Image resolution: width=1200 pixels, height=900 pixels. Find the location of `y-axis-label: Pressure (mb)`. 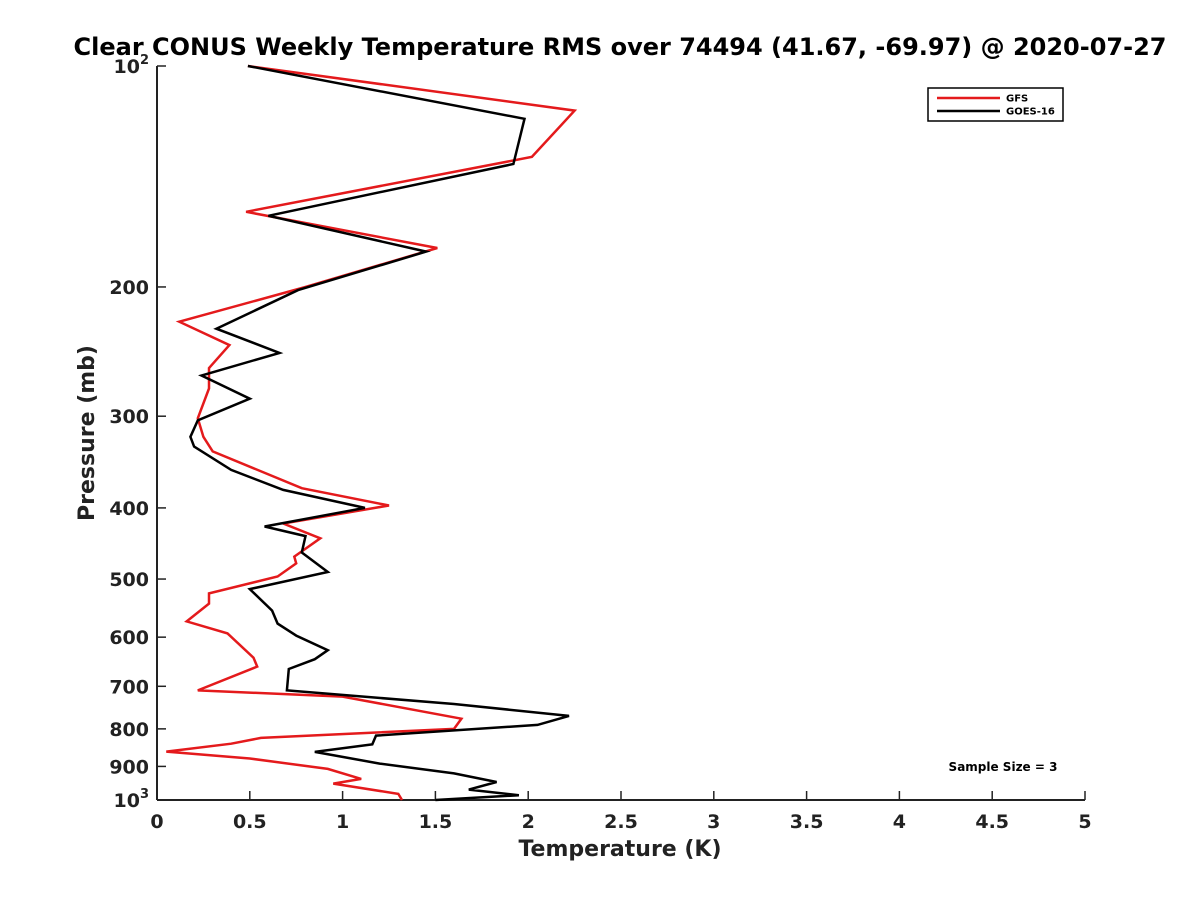

y-axis-label: Pressure (mb) is located at coordinates (87, 433).